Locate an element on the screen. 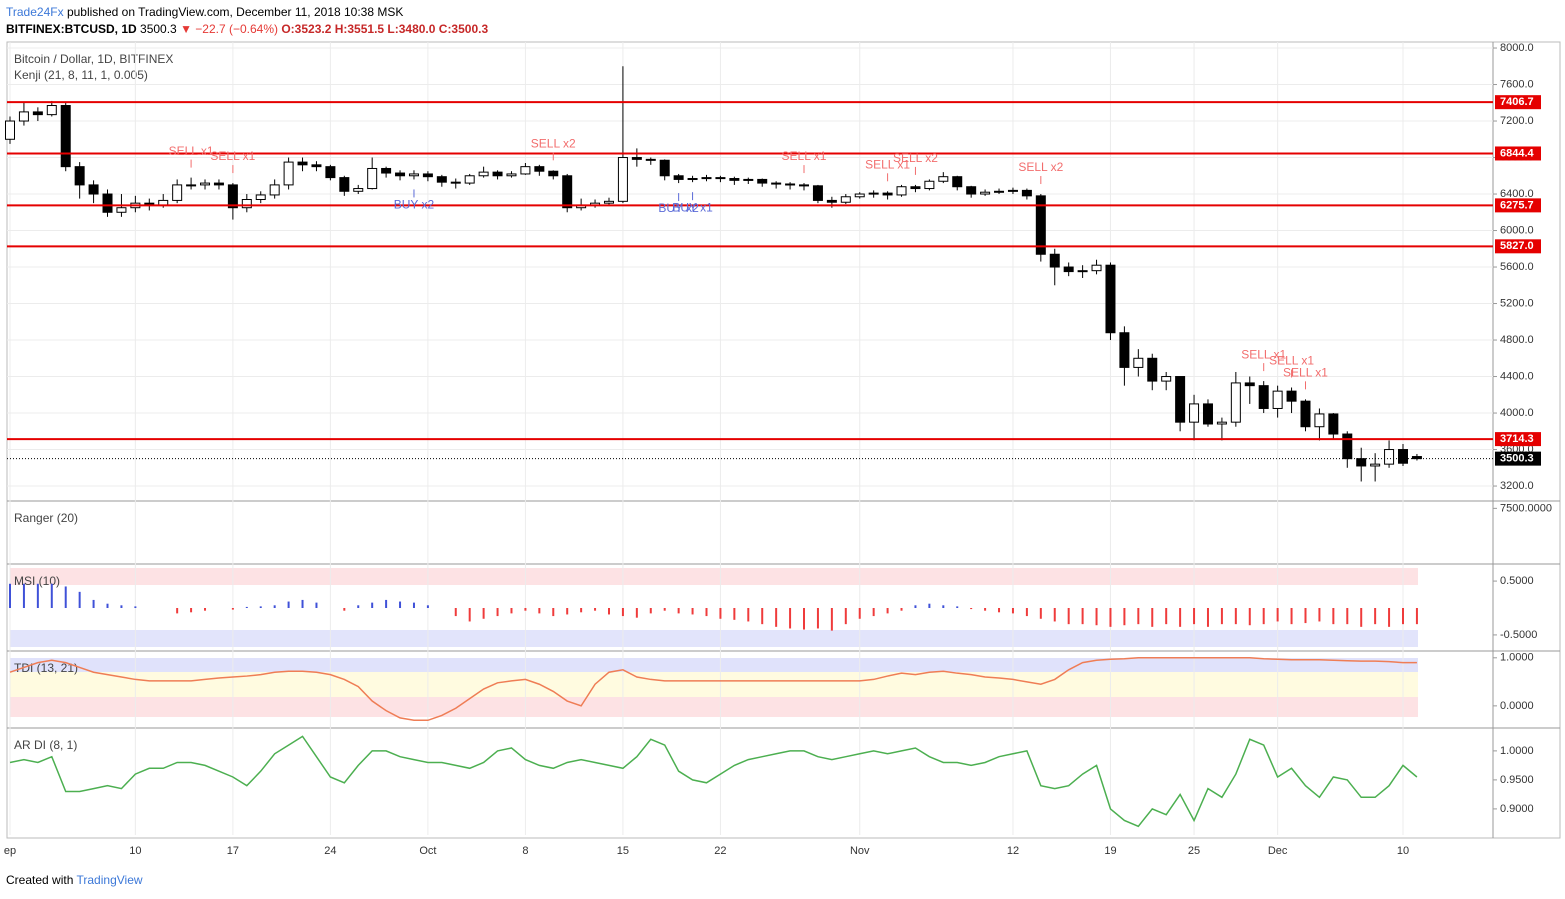  x-tick-label: Nov is located at coordinates (860, 851).